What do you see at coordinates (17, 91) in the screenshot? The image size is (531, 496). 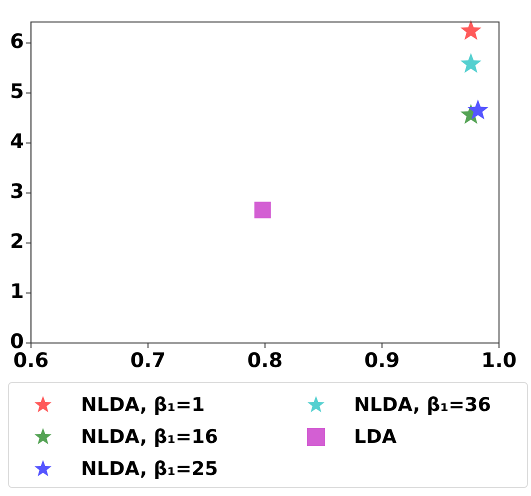 I see `y-tick-label: 5` at bounding box center [17, 91].